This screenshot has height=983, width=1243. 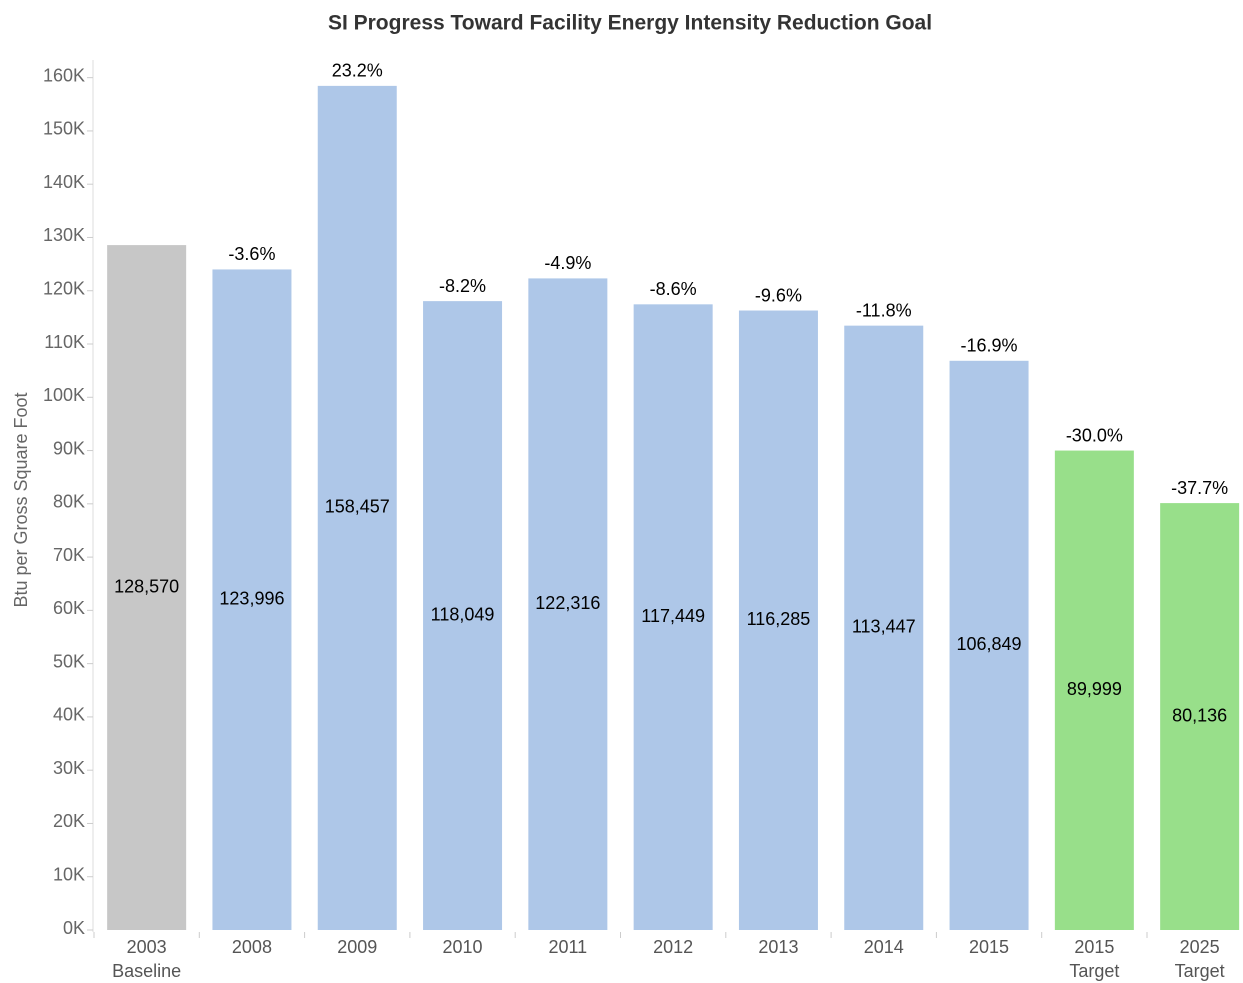 I want to click on y-tick-label: 120K, so click(x=64, y=288).